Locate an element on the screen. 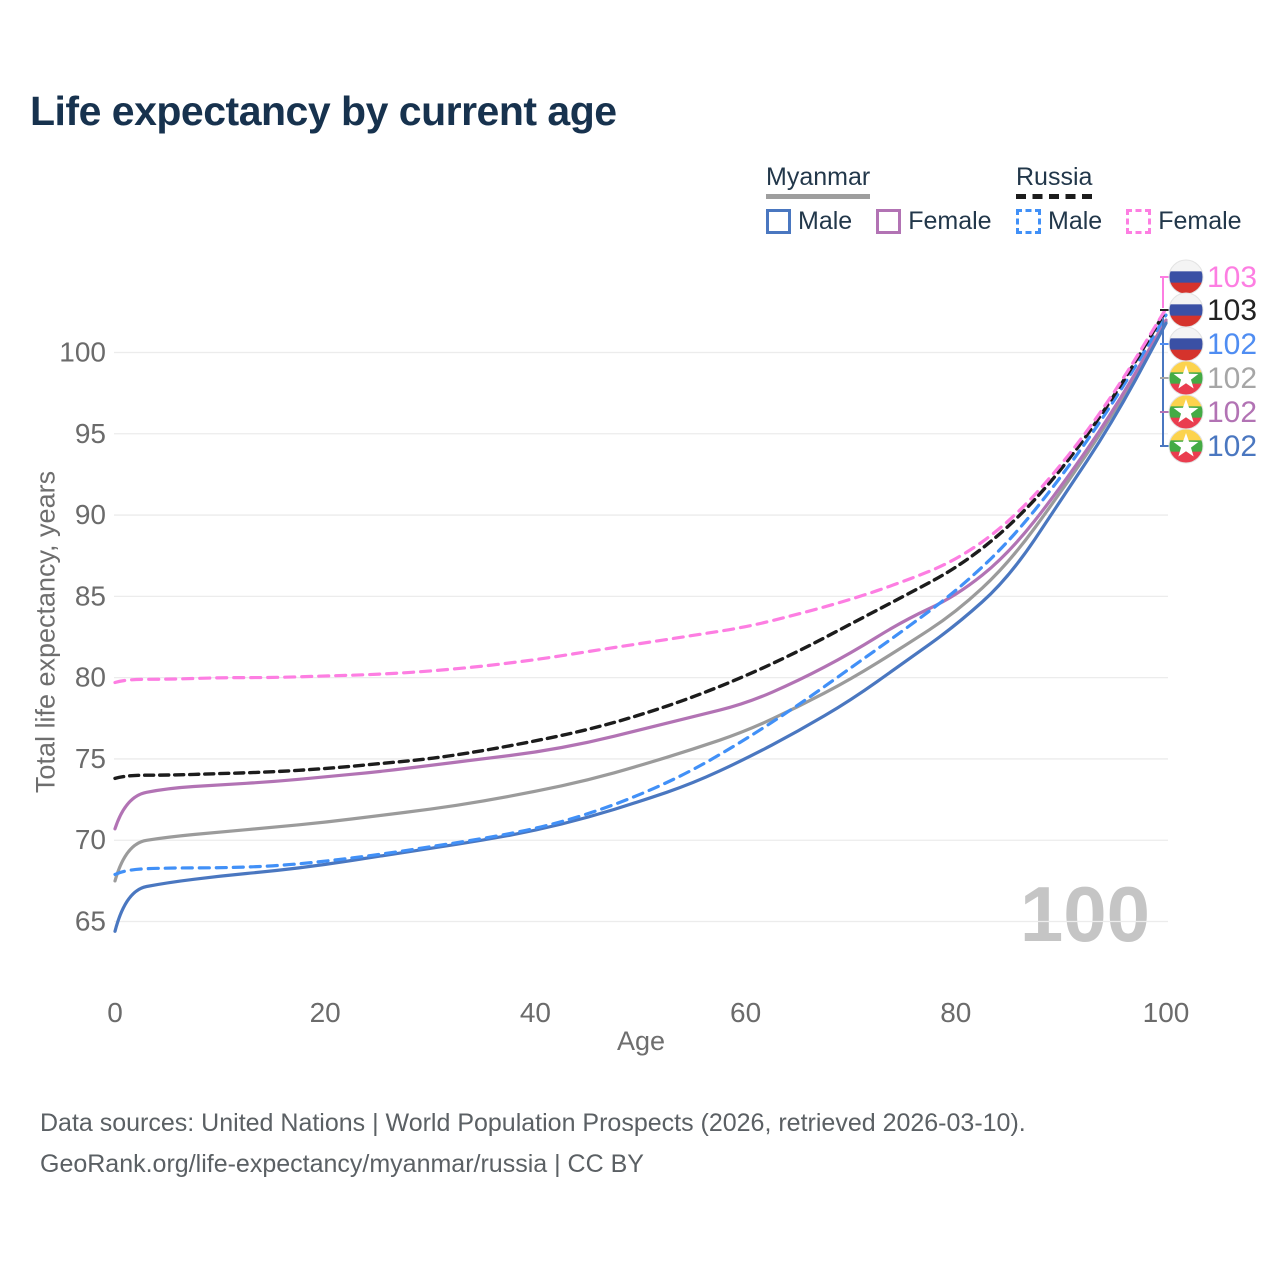 The height and width of the screenshot is (1280, 1280). x-axis-title: Age is located at coordinates (641, 1041).